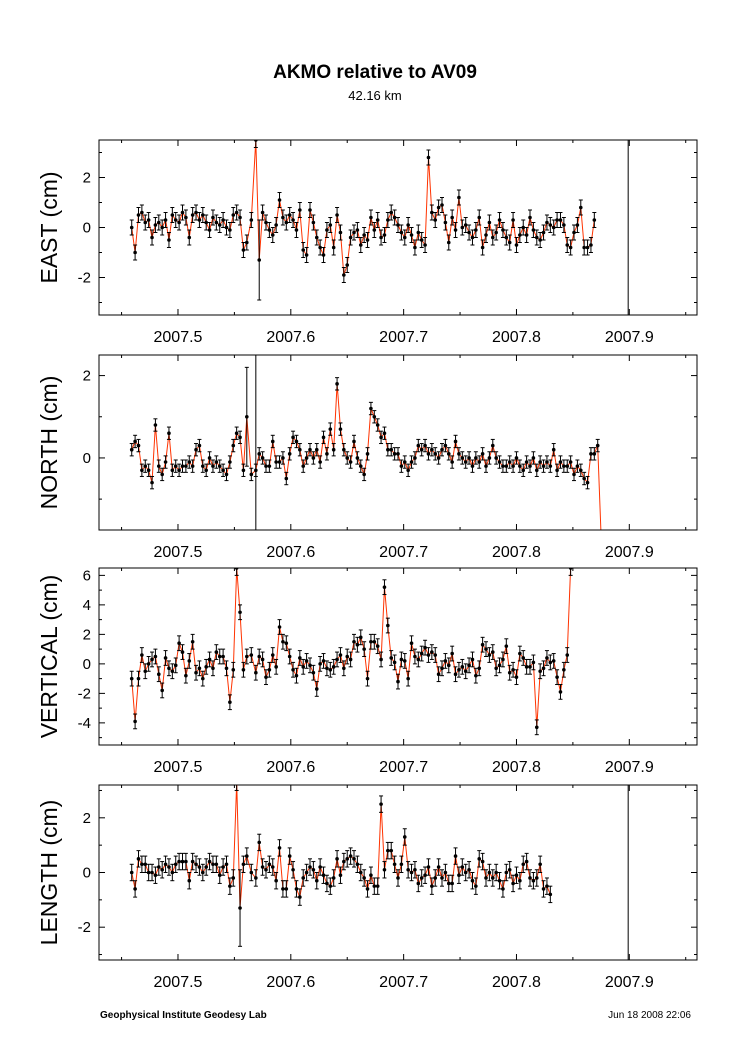 The height and width of the screenshot is (1060, 750). I want to click on x-tick-label: 2007.9, so click(629, 552).